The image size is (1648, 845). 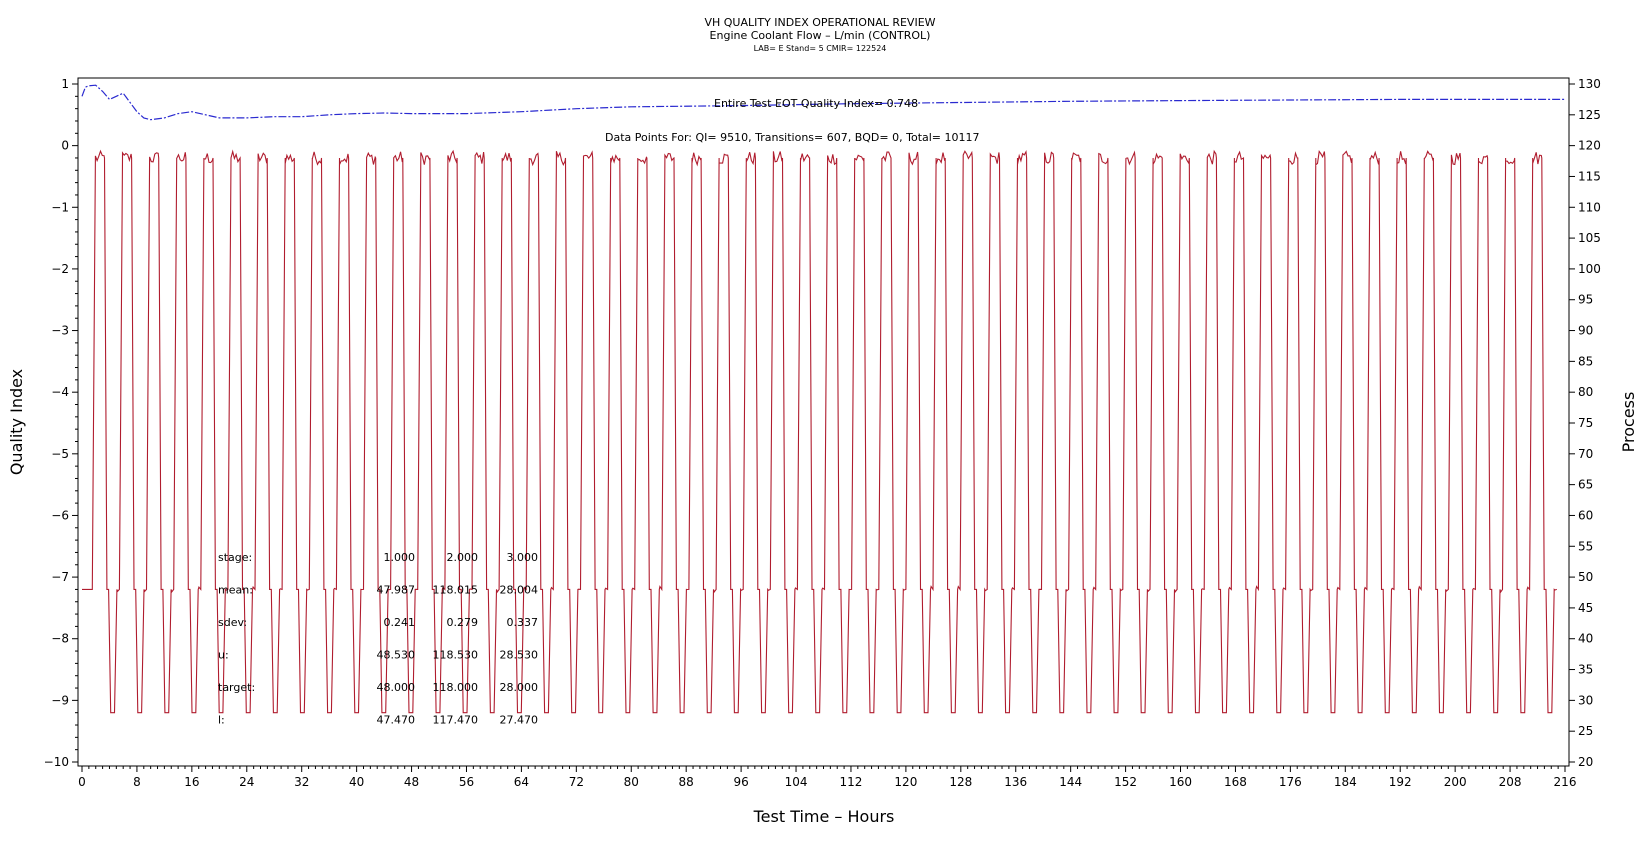 I want to click on y-right-tick-label: 90, so click(x=1585, y=331).